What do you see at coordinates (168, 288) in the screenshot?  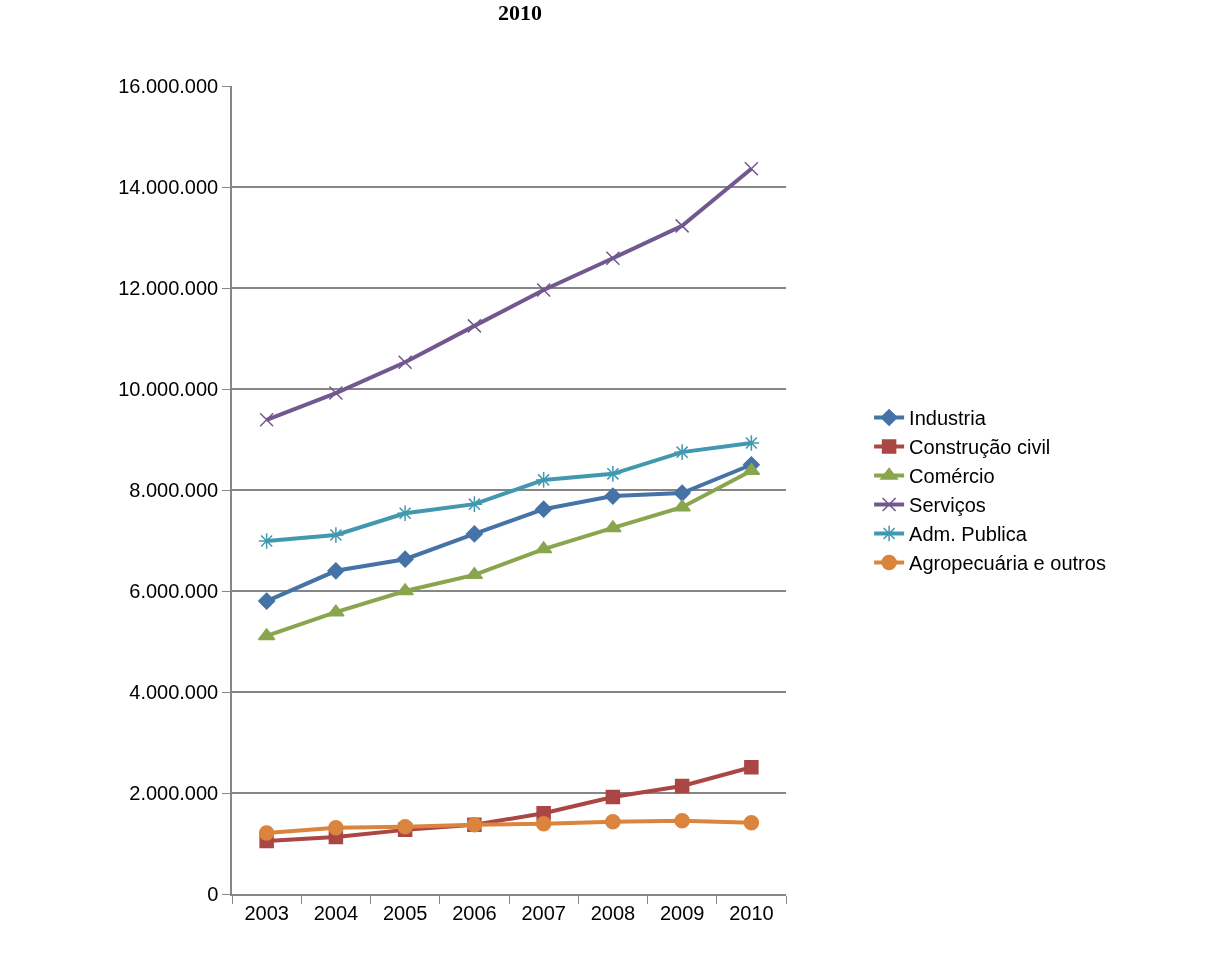 I see `y-tick-label: 12.000.000` at bounding box center [168, 288].